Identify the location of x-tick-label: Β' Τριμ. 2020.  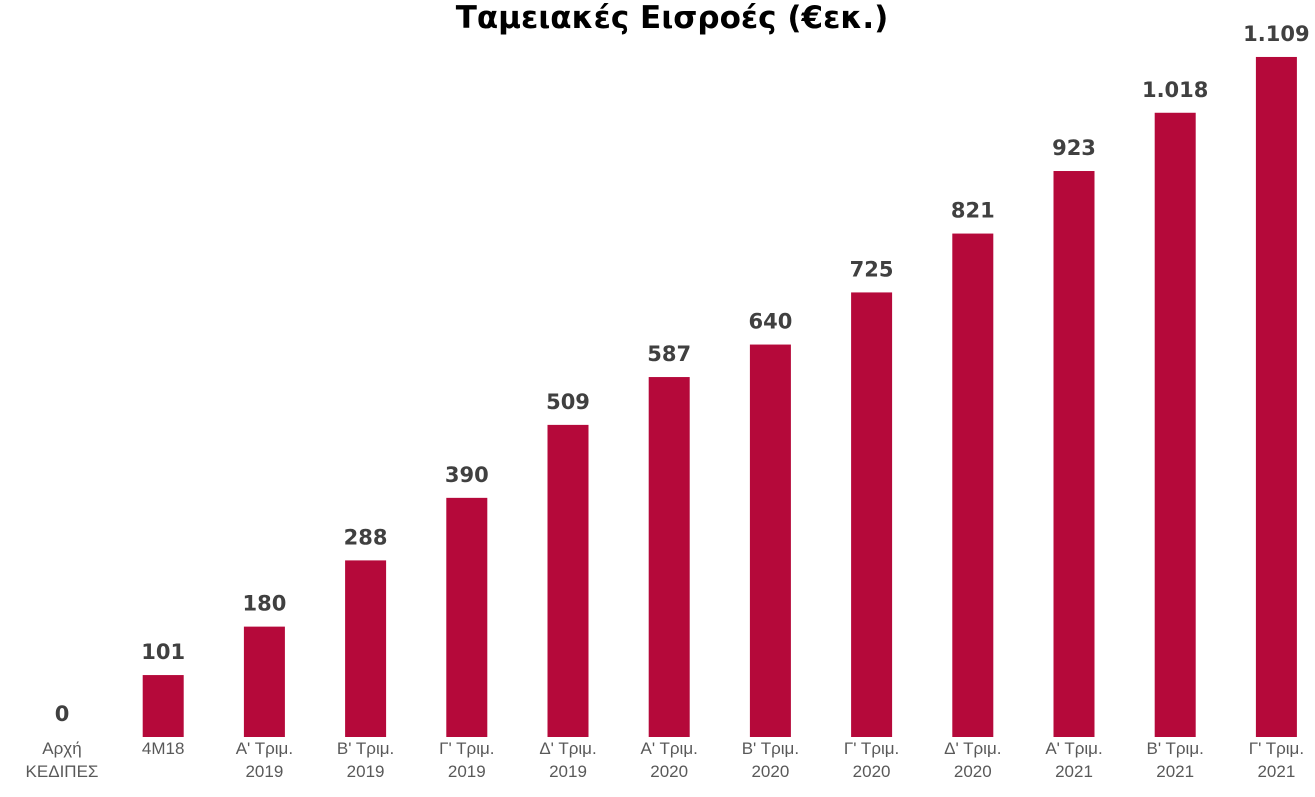
(770, 760).